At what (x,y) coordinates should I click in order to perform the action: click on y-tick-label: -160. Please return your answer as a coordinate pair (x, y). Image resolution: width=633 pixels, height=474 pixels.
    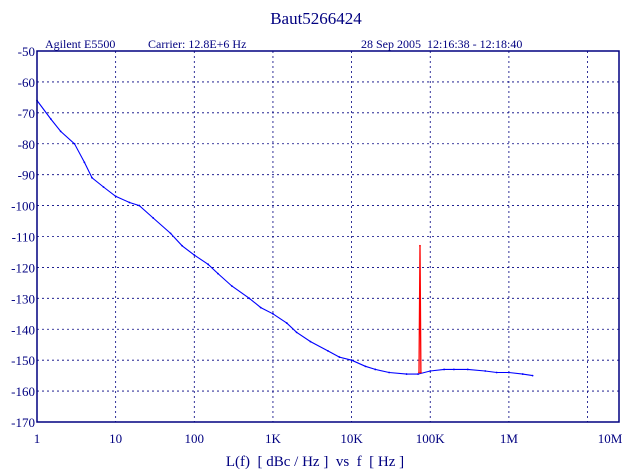
    Looking at the image, I should click on (23, 391).